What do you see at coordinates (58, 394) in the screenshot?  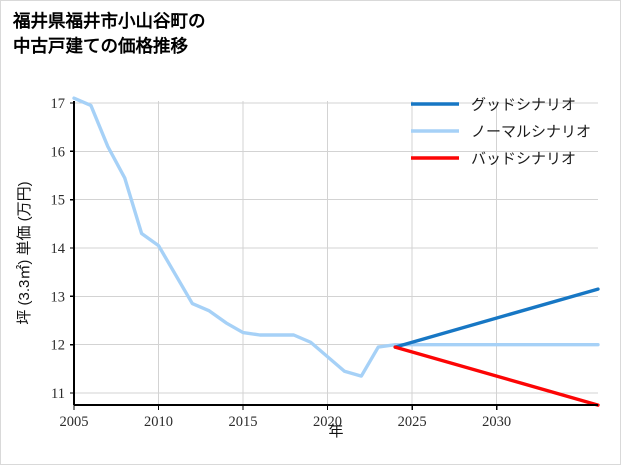 I see `y-tick-label: 11` at bounding box center [58, 394].